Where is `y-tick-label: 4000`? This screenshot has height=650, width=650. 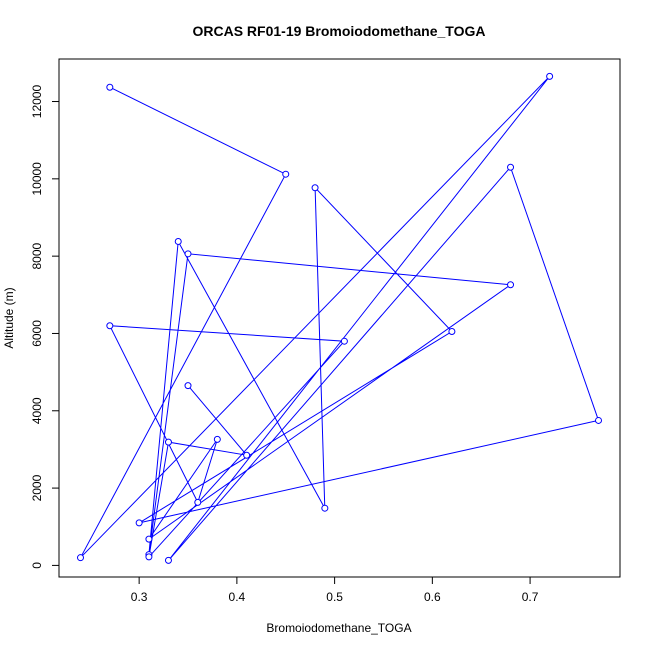
y-tick-label: 4000 is located at coordinates (37, 410).